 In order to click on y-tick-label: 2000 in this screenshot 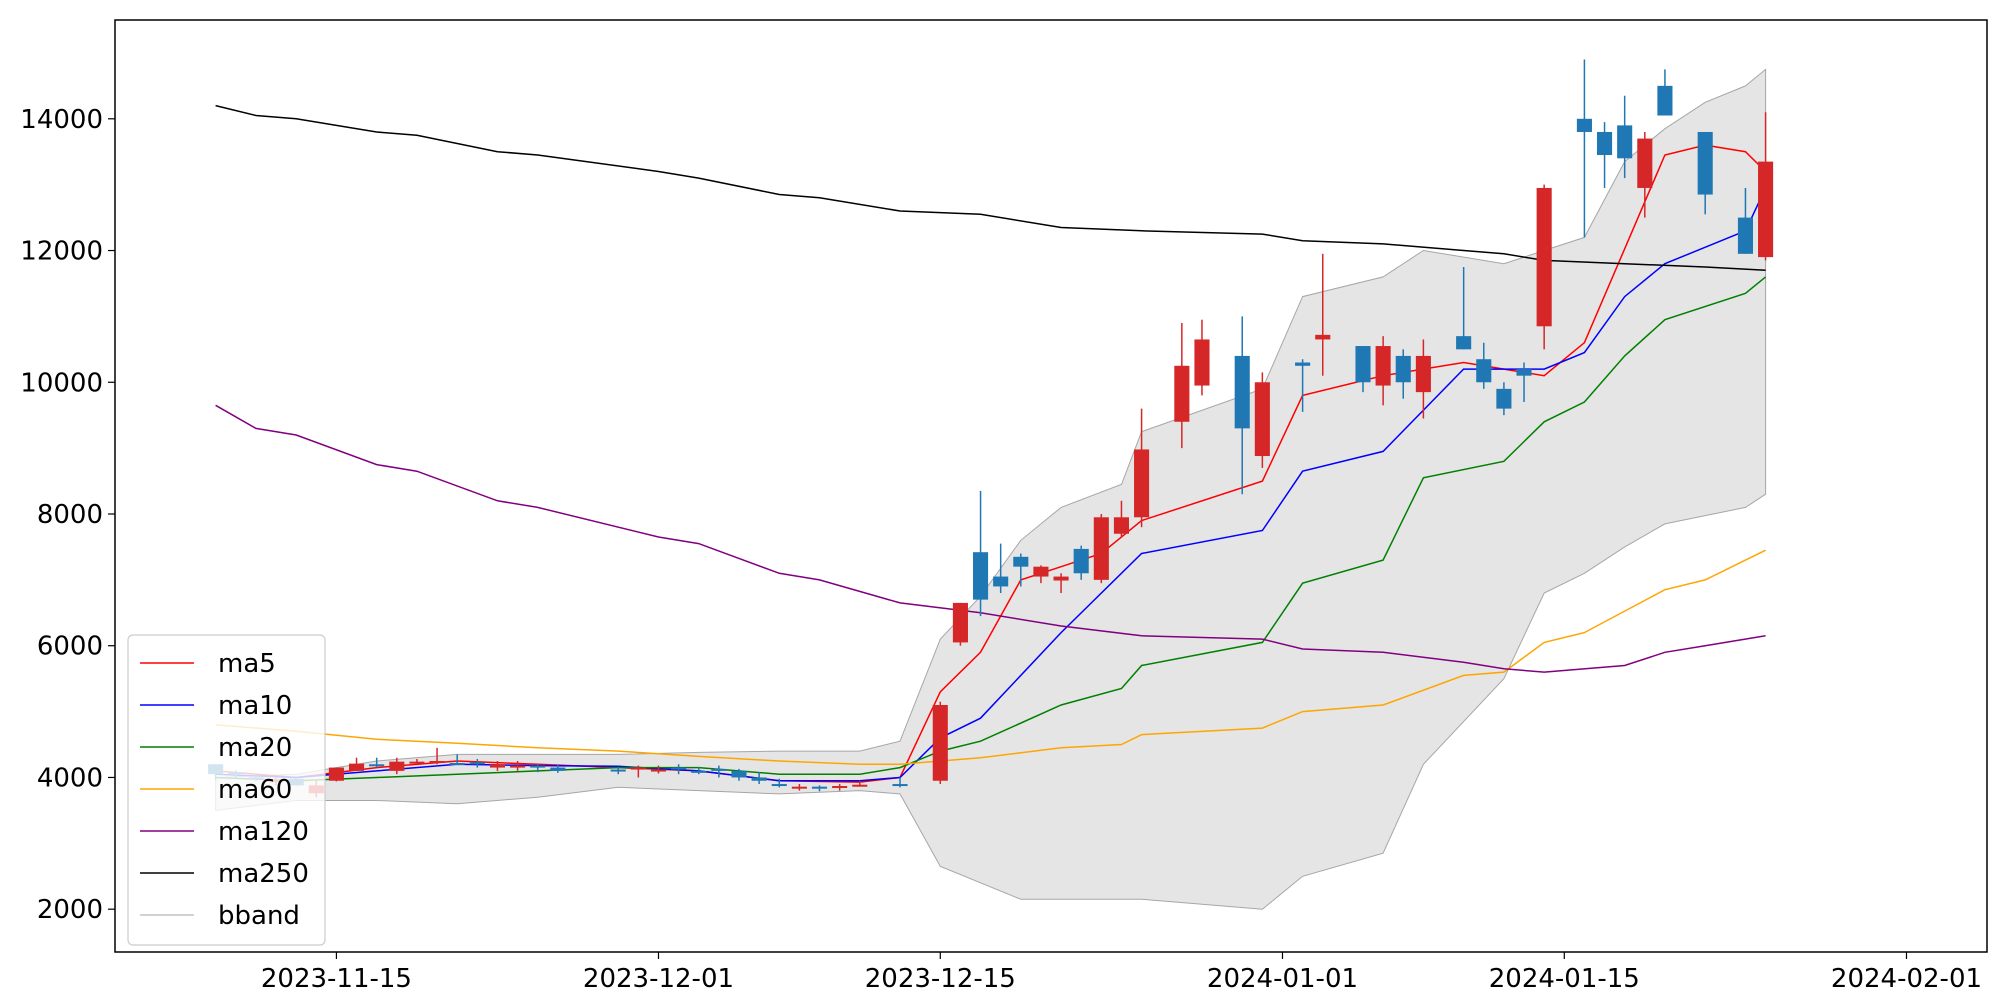, I will do `click(70, 910)`.